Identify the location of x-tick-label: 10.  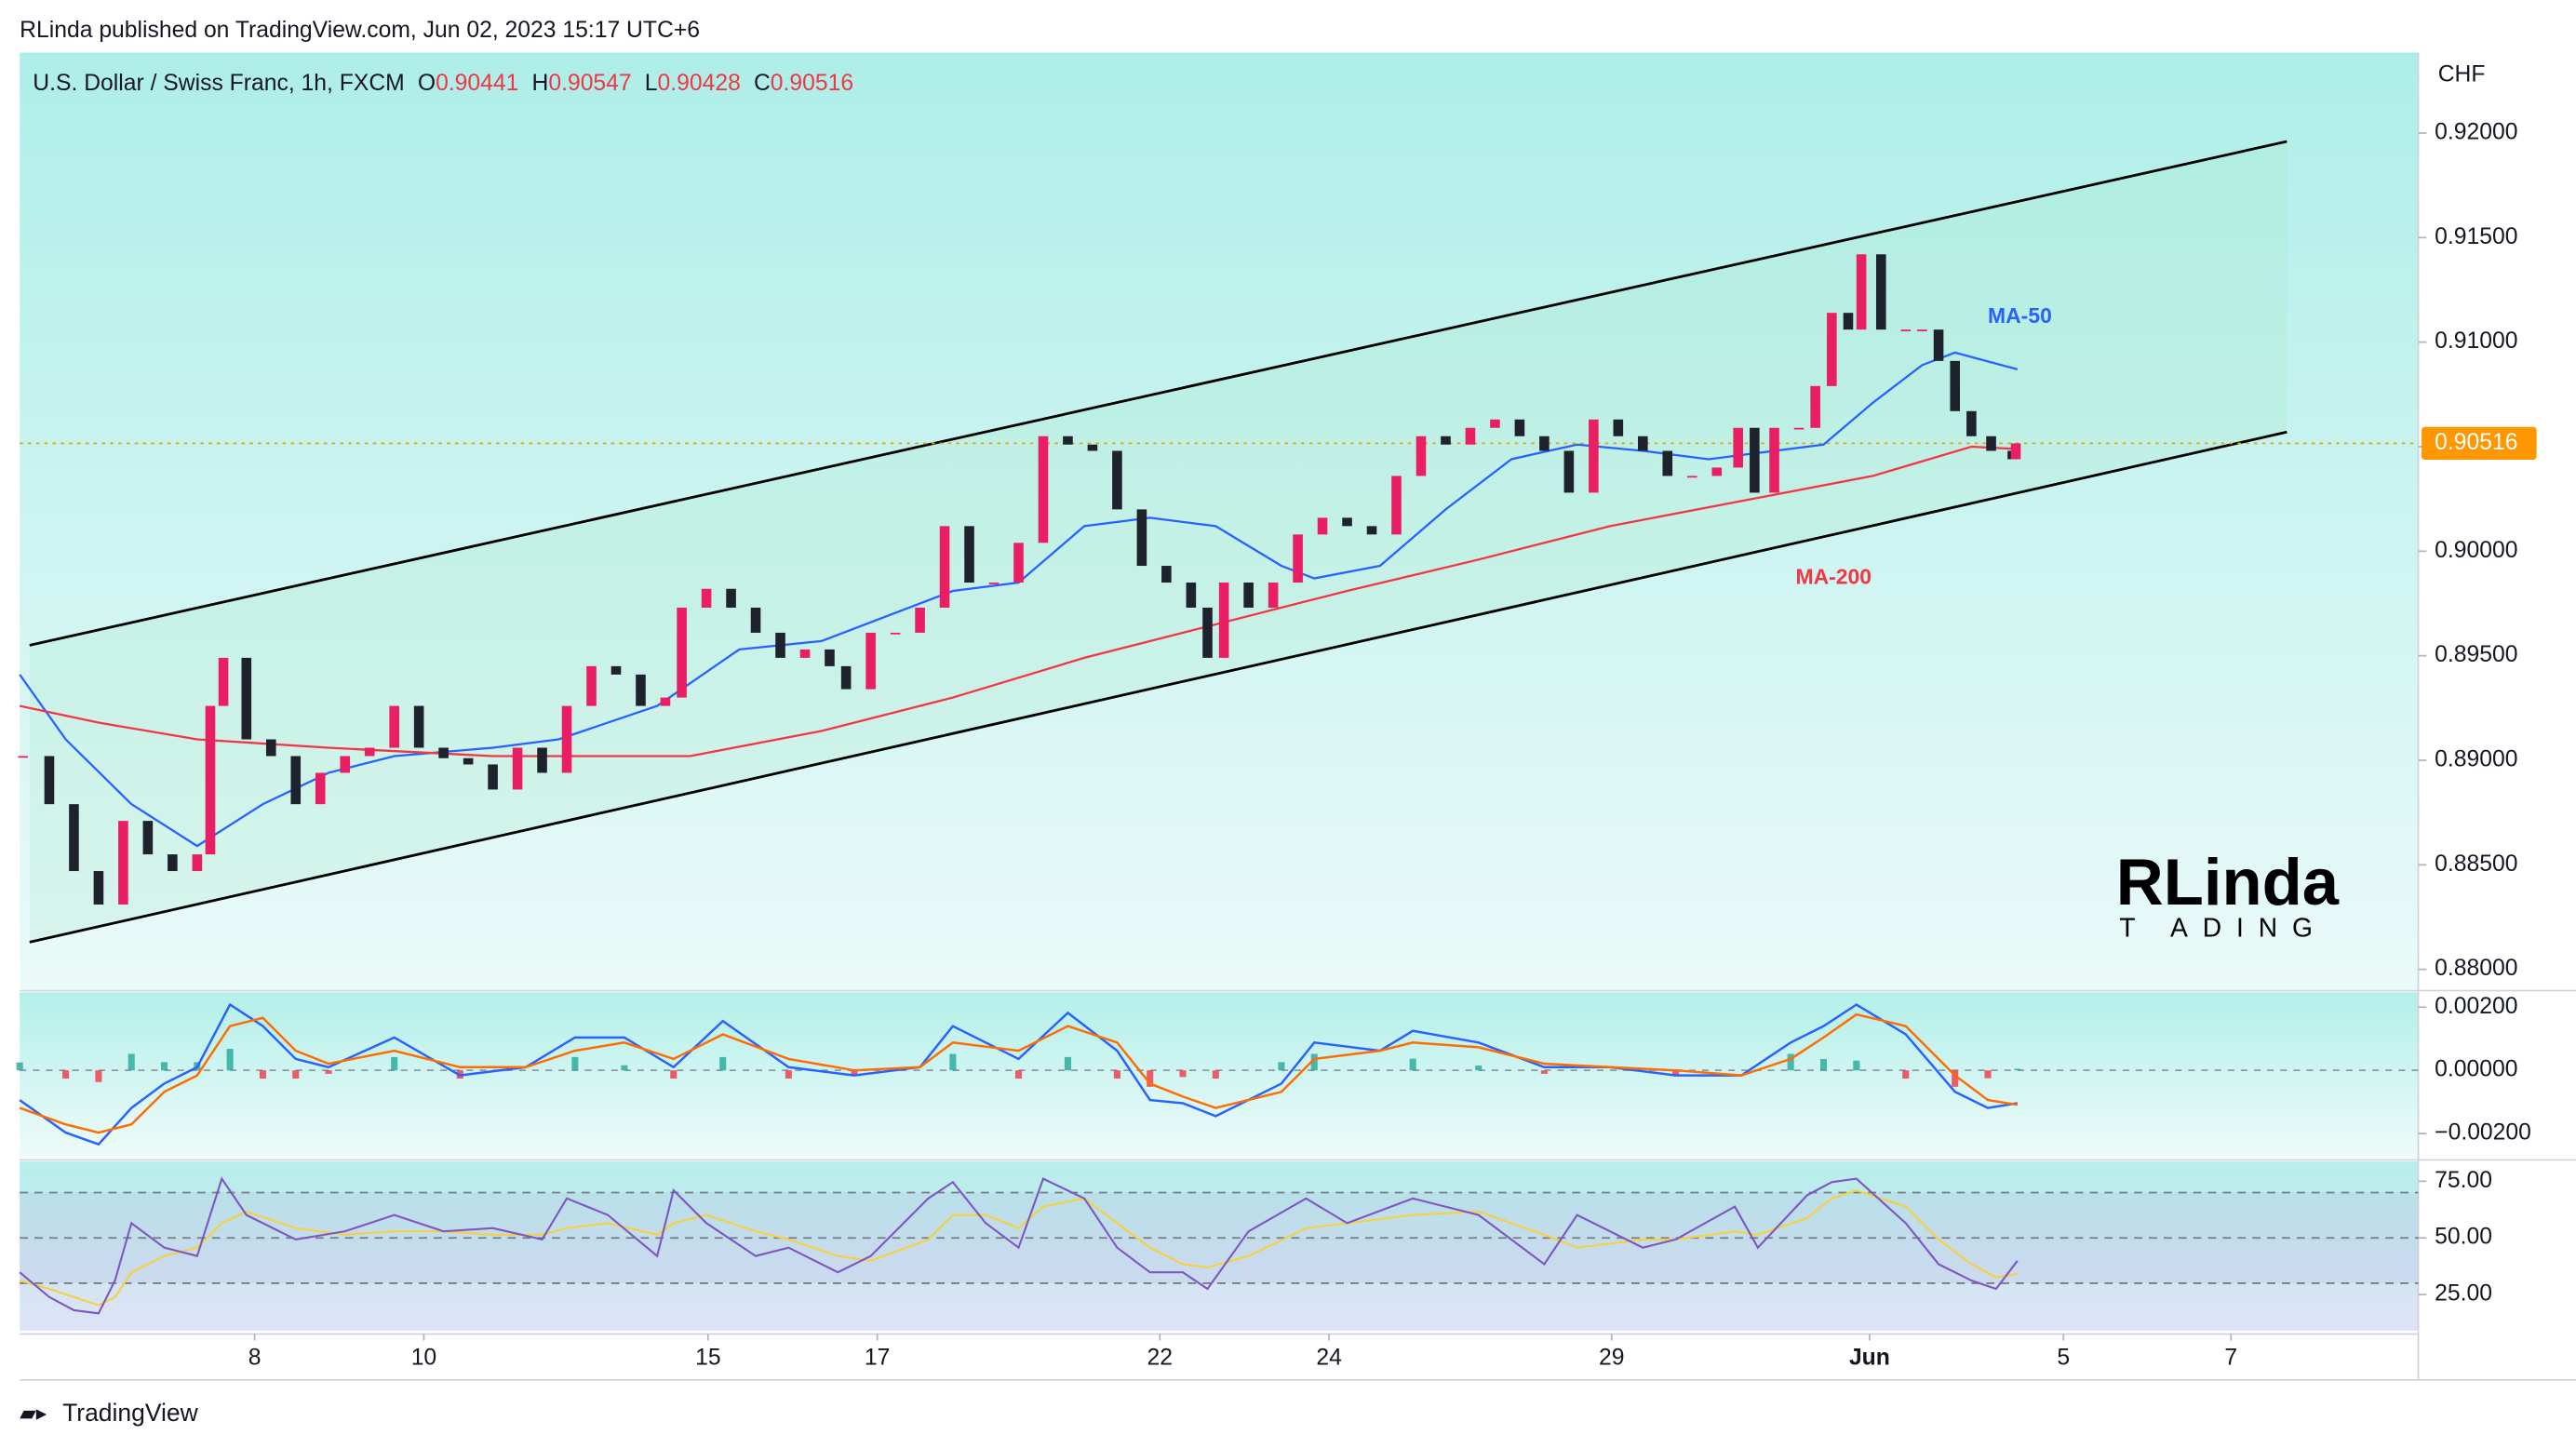
(423, 1358).